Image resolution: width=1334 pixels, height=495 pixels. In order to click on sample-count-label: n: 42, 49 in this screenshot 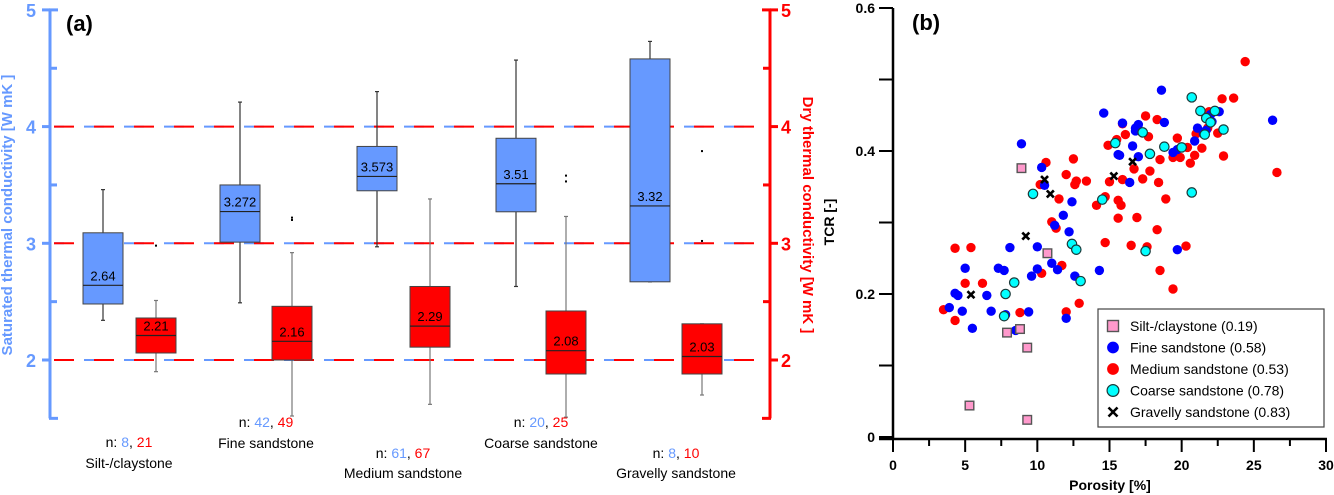, I will do `click(266, 422)`.